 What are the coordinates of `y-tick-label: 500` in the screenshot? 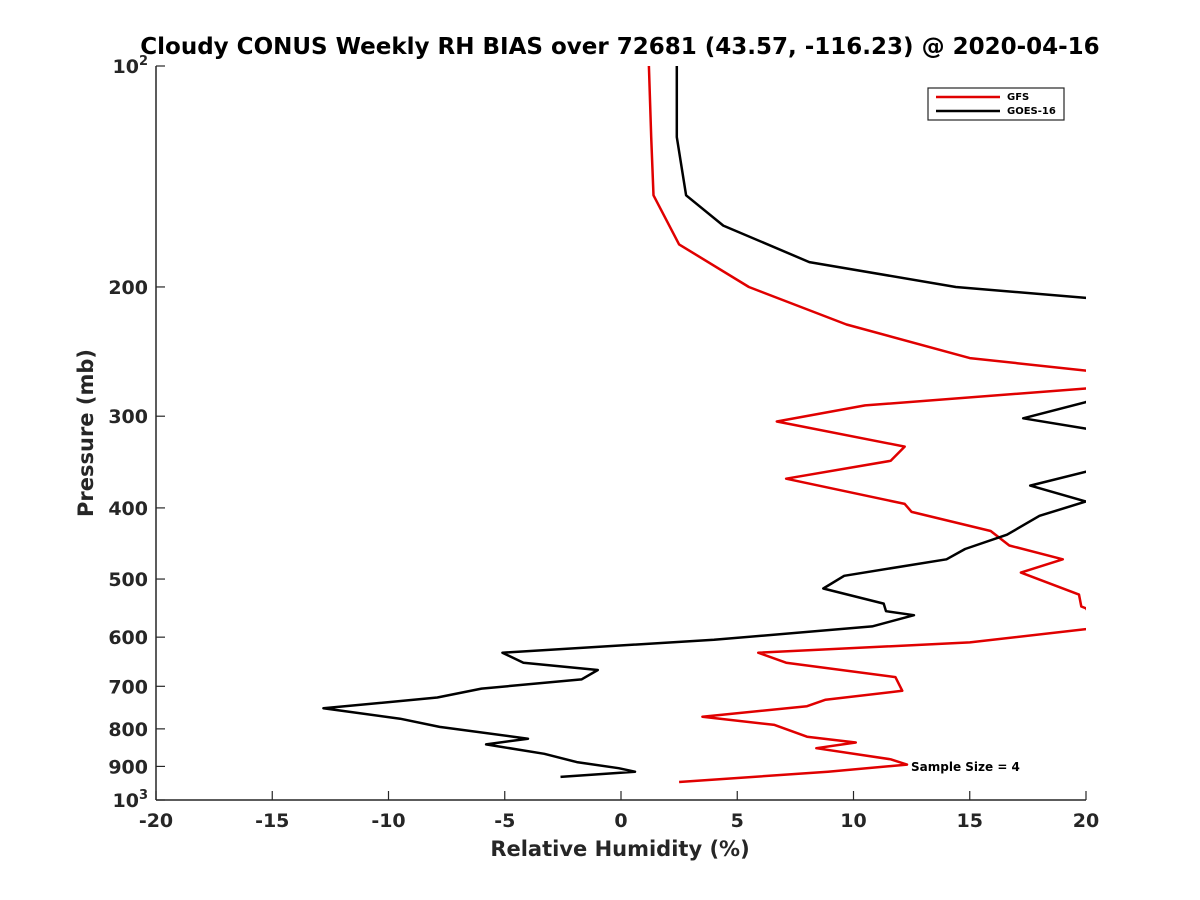 It's located at (128, 580).